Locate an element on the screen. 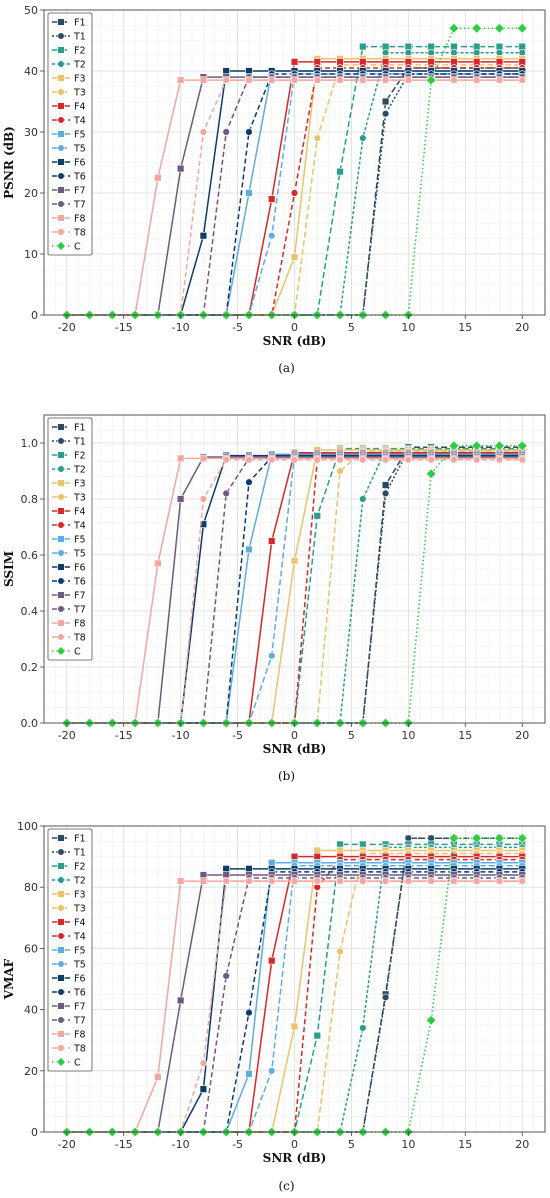 The width and height of the screenshot is (550, 1198). data-point-f7 is located at coordinates (226, 875).